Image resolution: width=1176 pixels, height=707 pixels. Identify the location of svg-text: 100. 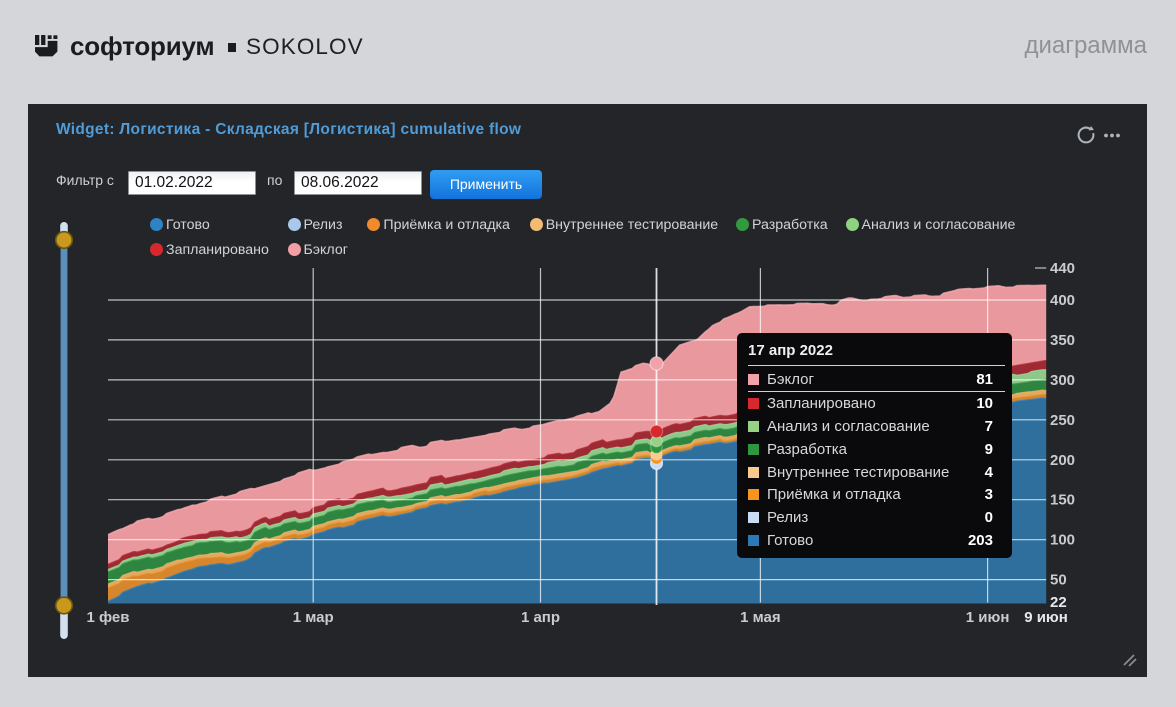
(1062, 540).